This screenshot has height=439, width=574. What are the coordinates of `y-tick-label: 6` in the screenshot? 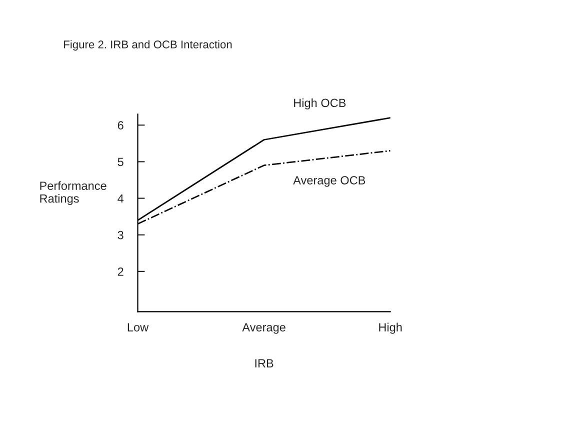 It's located at (121, 125).